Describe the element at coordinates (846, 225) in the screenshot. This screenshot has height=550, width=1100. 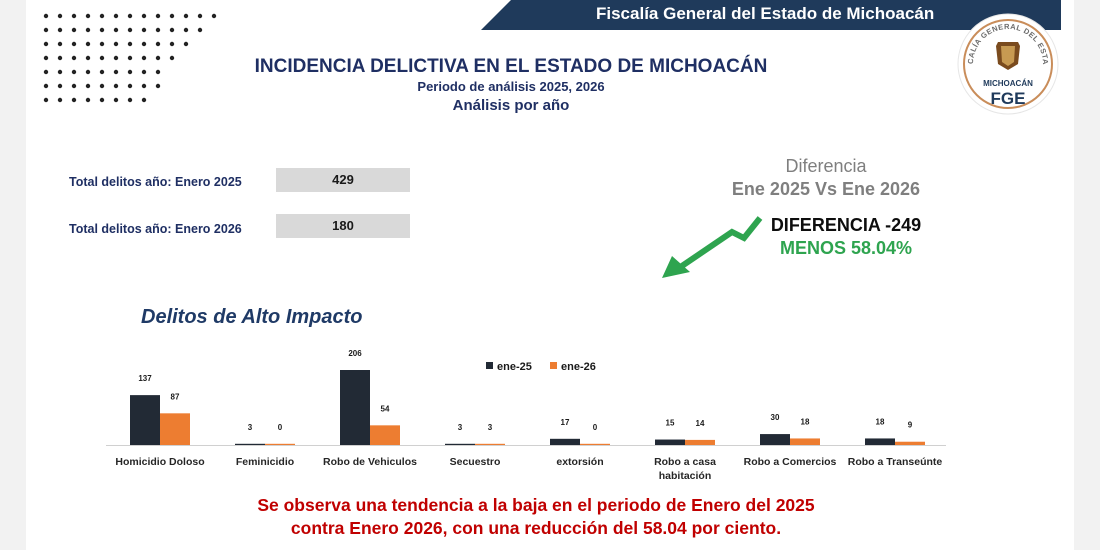
I see `difference-value: DIFERENCIA -249` at that location.